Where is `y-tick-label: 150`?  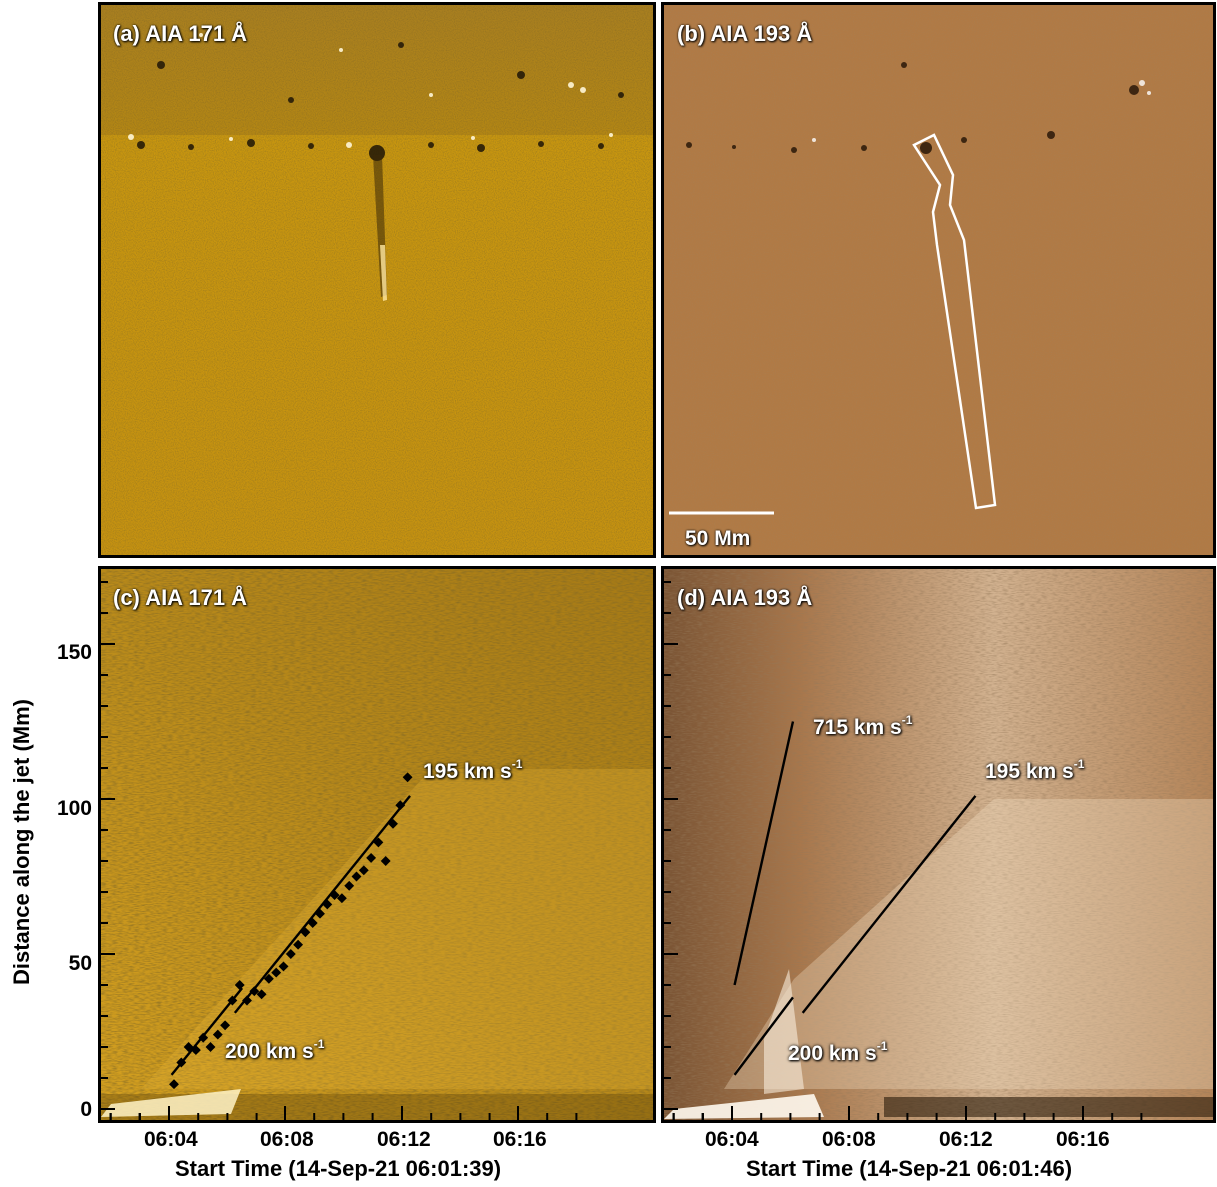 y-tick-label: 150 is located at coordinates (74, 652).